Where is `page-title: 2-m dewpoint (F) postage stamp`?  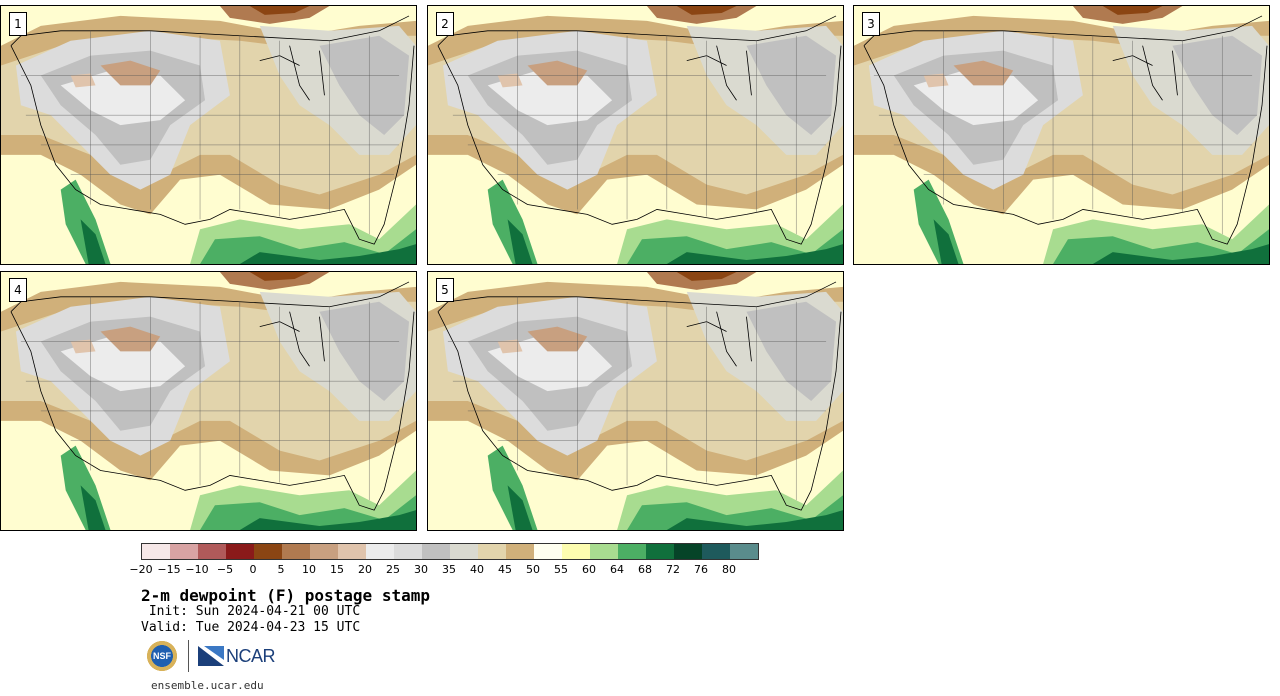
page-title: 2-m dewpoint (F) postage stamp is located at coordinates (285, 595).